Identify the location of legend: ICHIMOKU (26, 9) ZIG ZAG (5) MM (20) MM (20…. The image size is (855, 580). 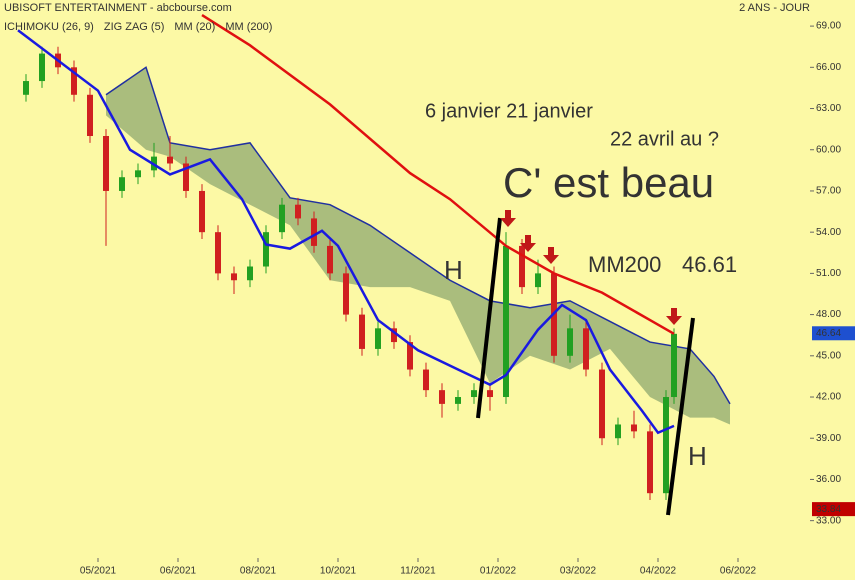
(138, 27).